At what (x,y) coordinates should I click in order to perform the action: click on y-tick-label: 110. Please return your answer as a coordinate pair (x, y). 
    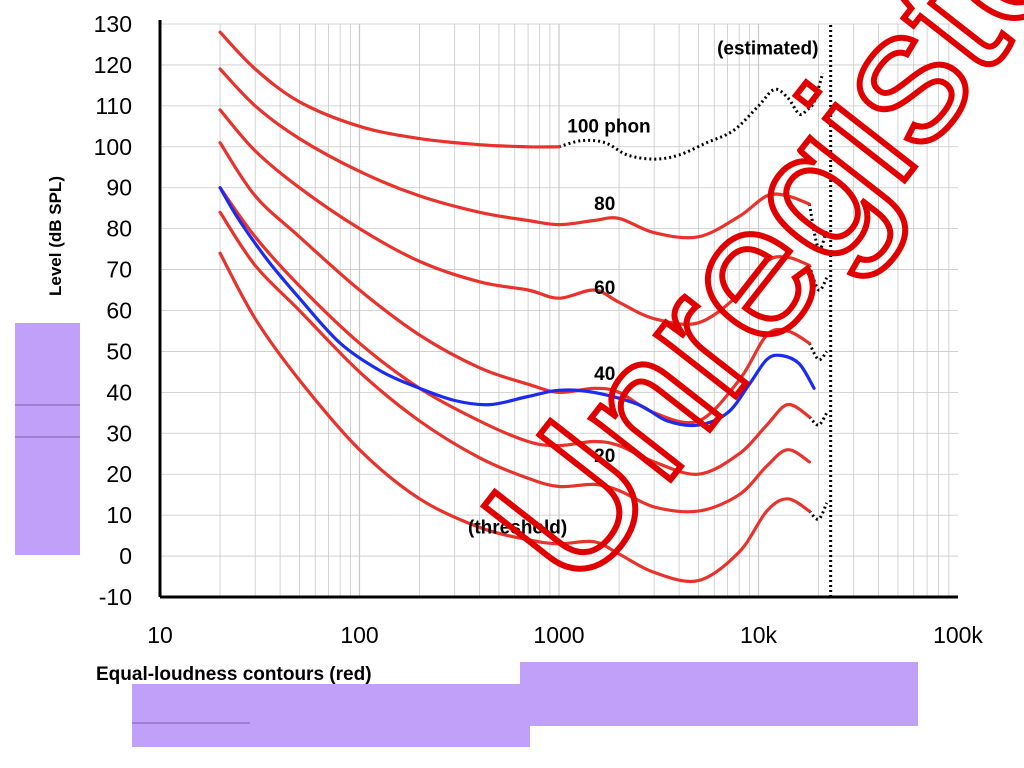
    Looking at the image, I should click on (113, 106).